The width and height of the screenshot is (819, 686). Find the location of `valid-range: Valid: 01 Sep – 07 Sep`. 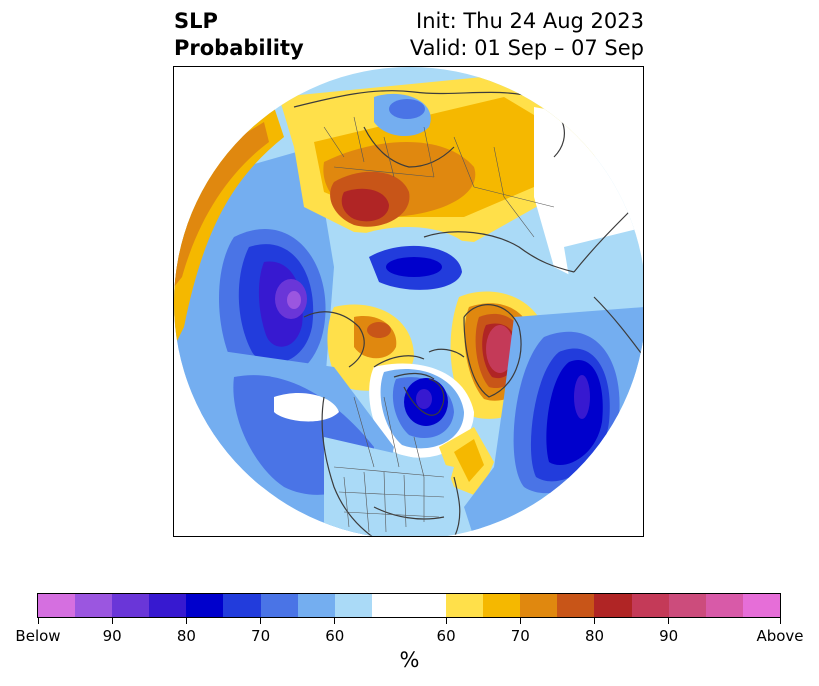

valid-range: Valid: 01 Sep – 07 Sep is located at coordinates (526, 48).